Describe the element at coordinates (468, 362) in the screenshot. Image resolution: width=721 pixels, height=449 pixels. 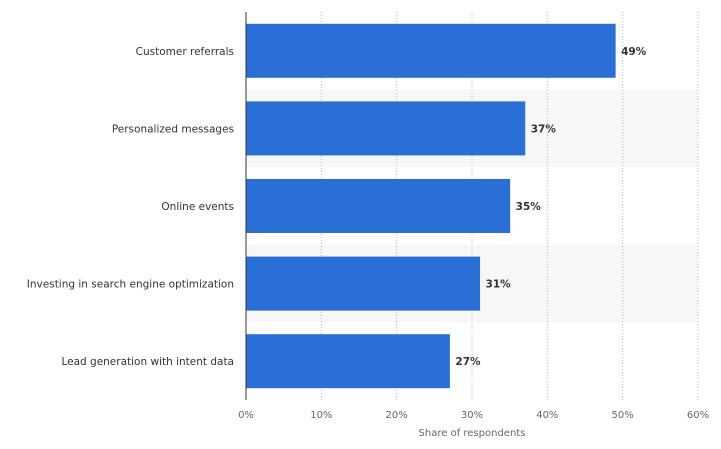
I see `data-label: 27%` at that location.